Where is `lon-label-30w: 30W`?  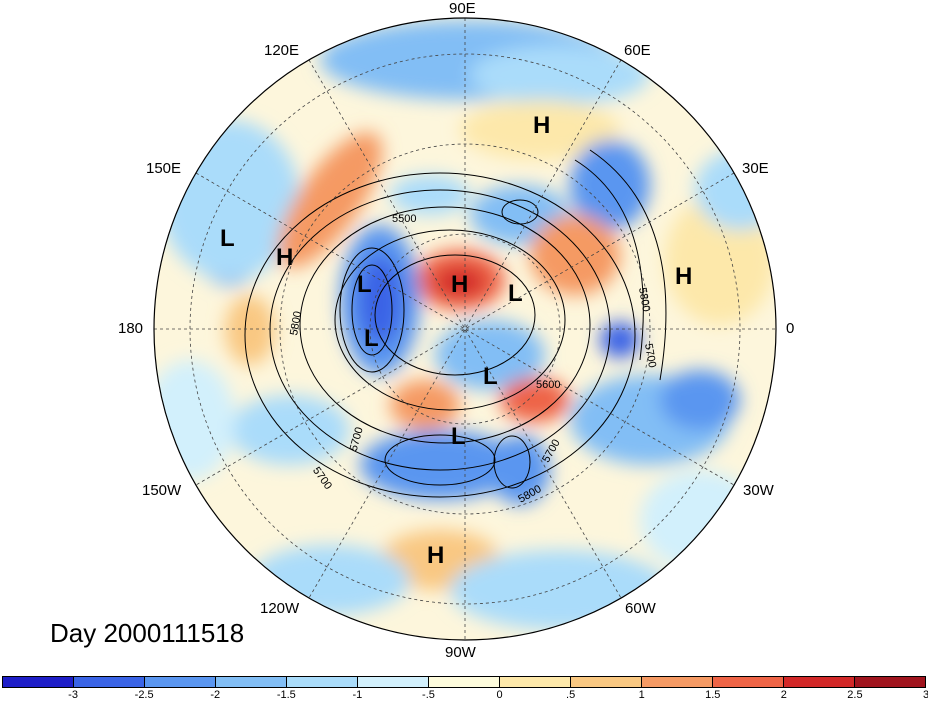 lon-label-30w: 30W is located at coordinates (758, 490).